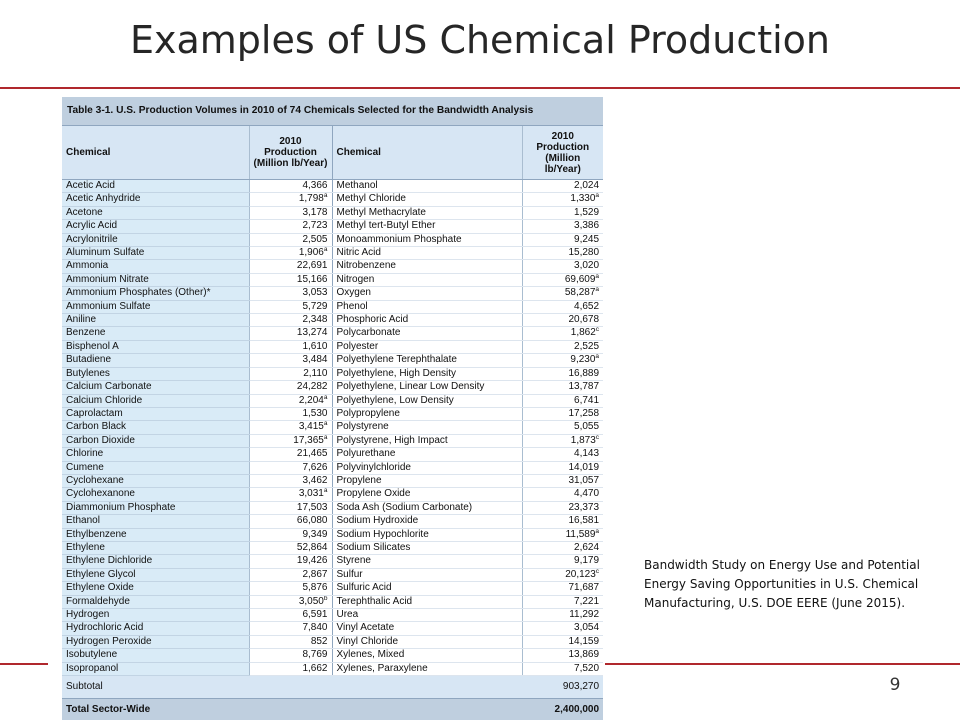  What do you see at coordinates (562, 454) in the screenshot?
I see `production-value: 4,143` at bounding box center [562, 454].